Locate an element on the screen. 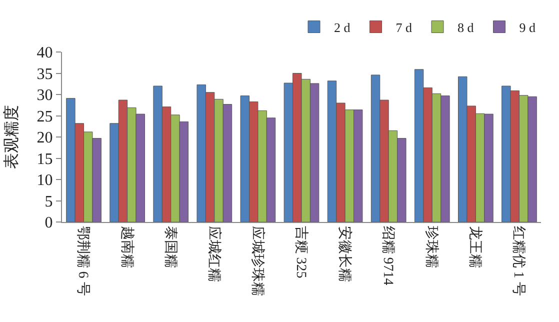  y-tick-label: 0 is located at coordinates (48, 223).